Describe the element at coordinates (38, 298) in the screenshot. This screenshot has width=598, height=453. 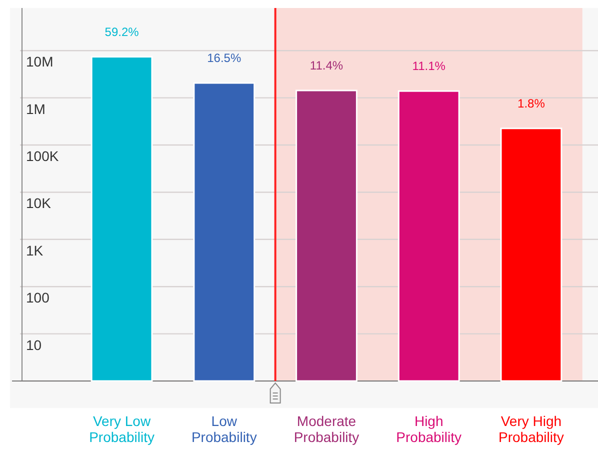
I see `y-tick-label: 100` at that location.